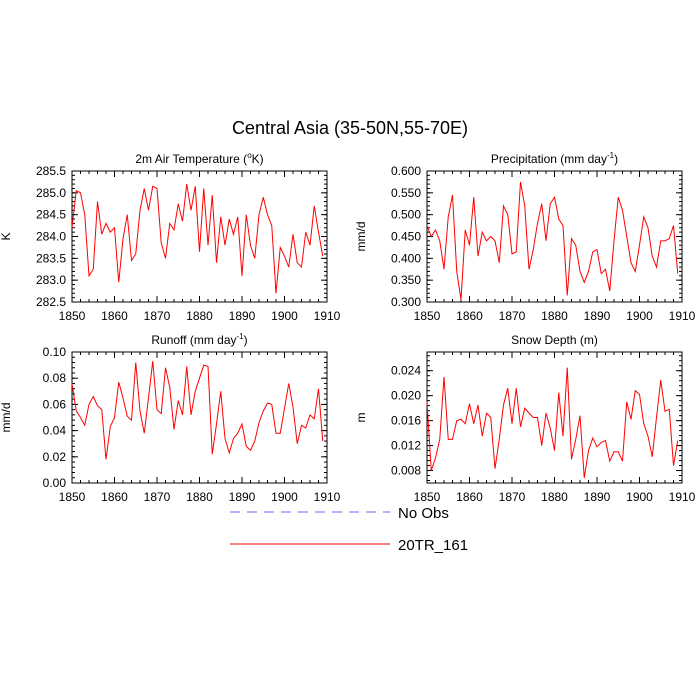  Describe the element at coordinates (55, 431) in the screenshot. I see `y-tick-label: 0.04` at that location.